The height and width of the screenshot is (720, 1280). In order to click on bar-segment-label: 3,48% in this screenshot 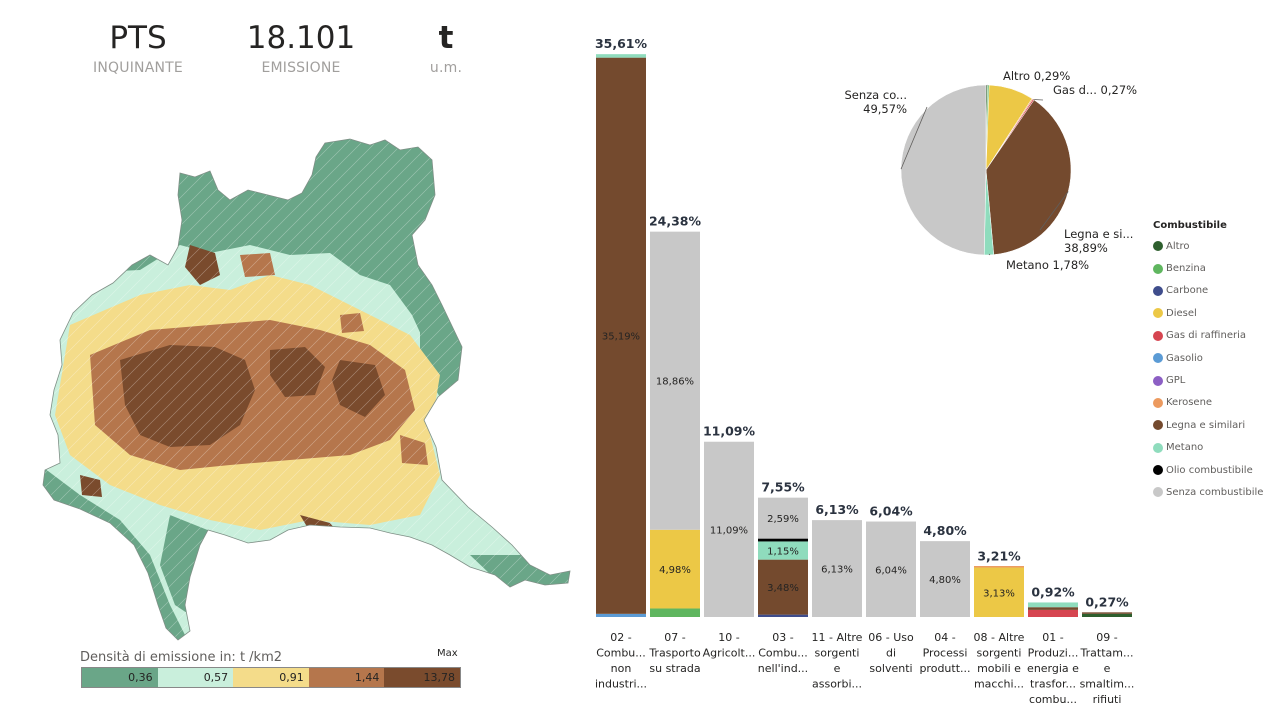, I will do `click(783, 588)`.